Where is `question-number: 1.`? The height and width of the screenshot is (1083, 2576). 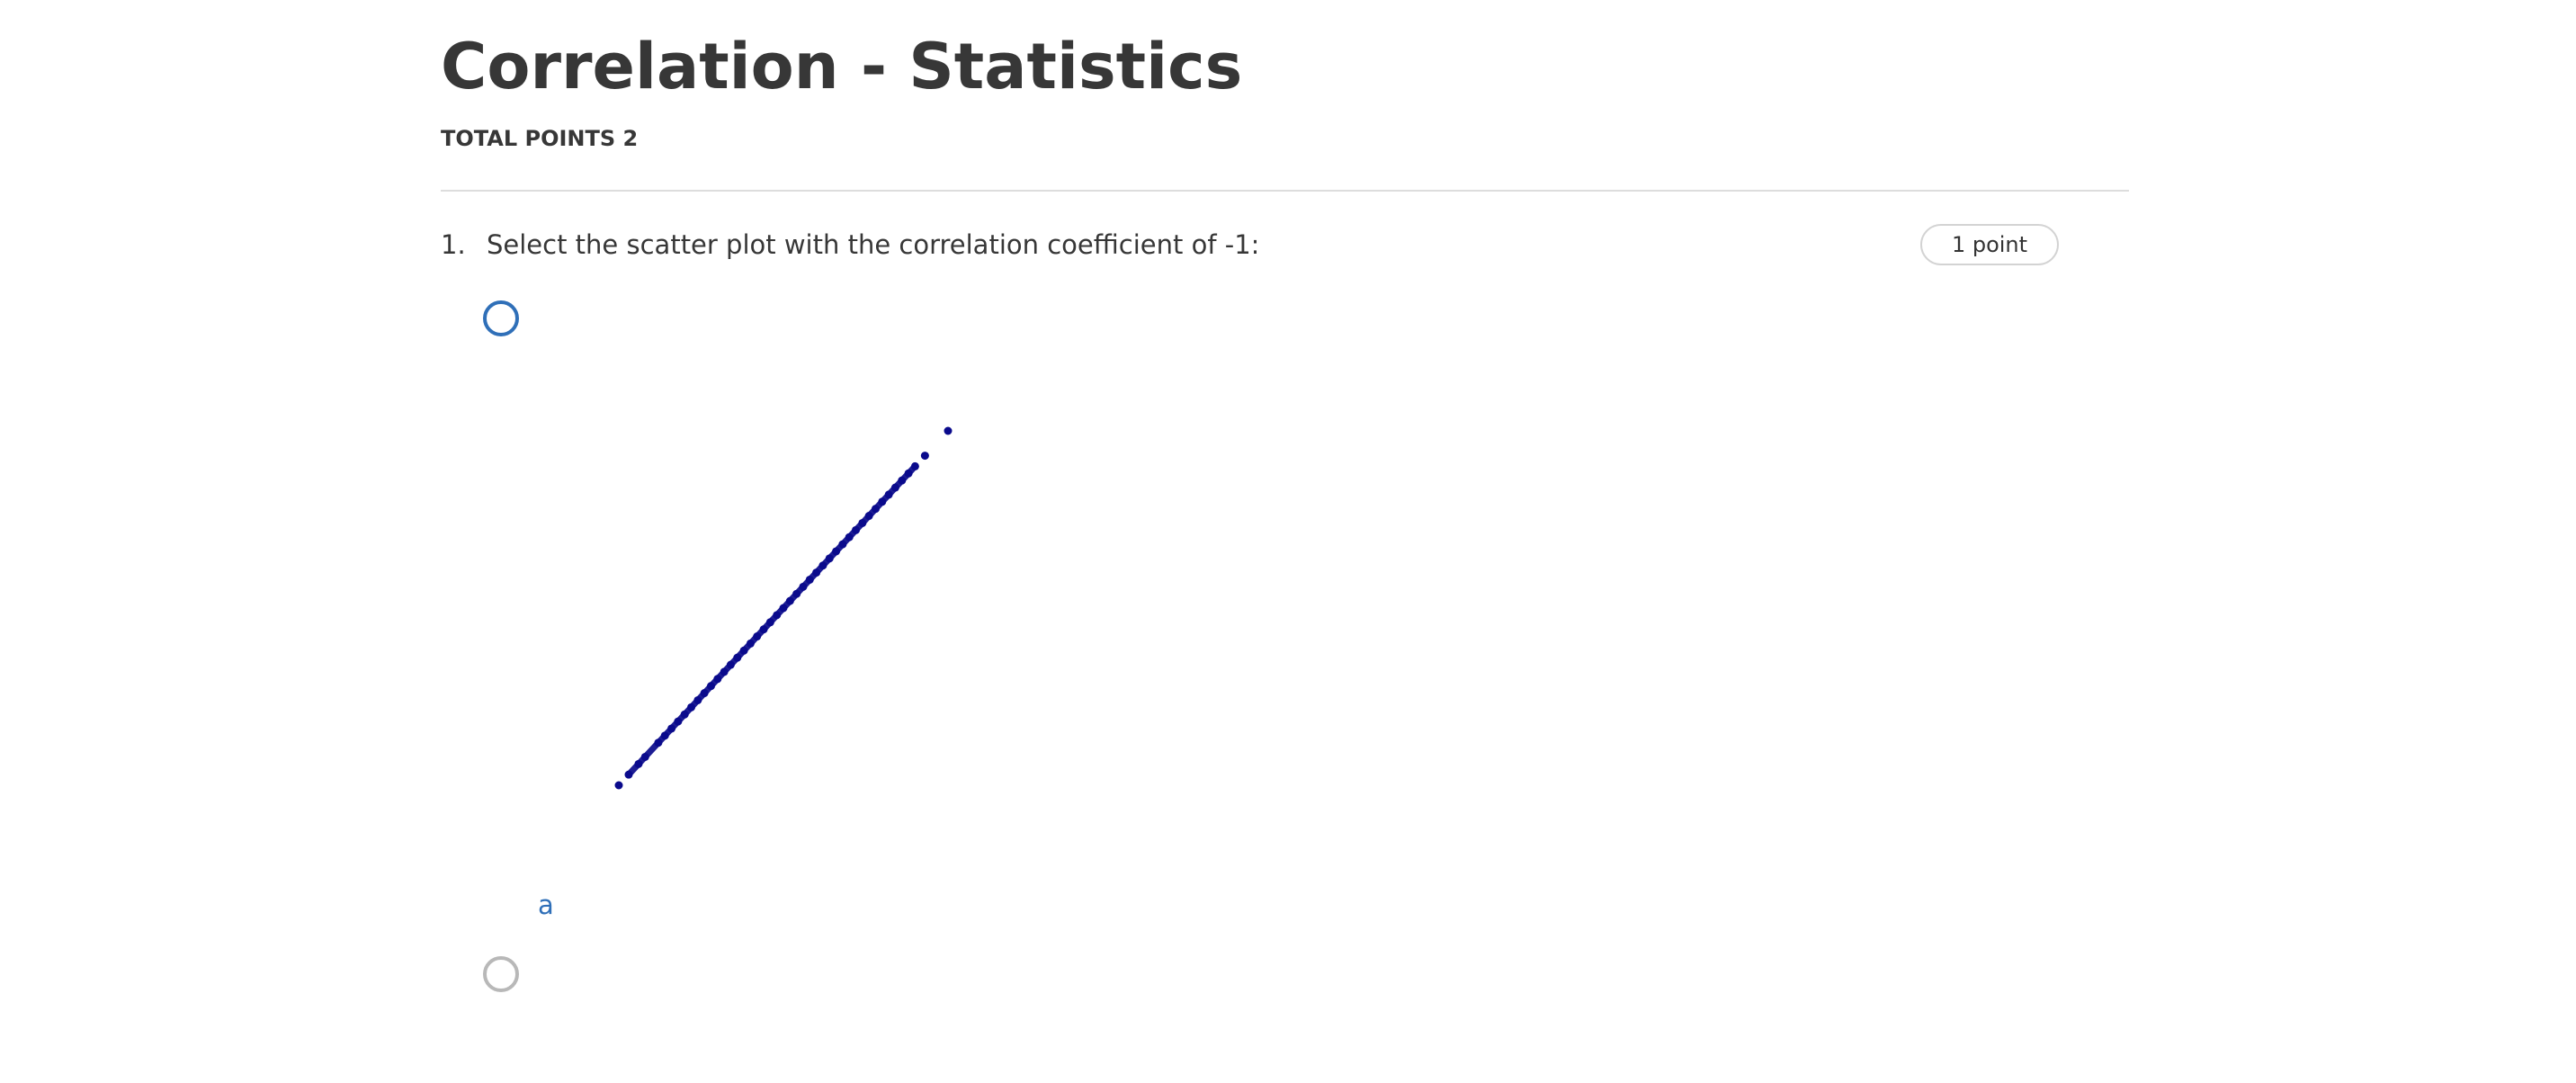 question-number: 1. is located at coordinates (453, 244).